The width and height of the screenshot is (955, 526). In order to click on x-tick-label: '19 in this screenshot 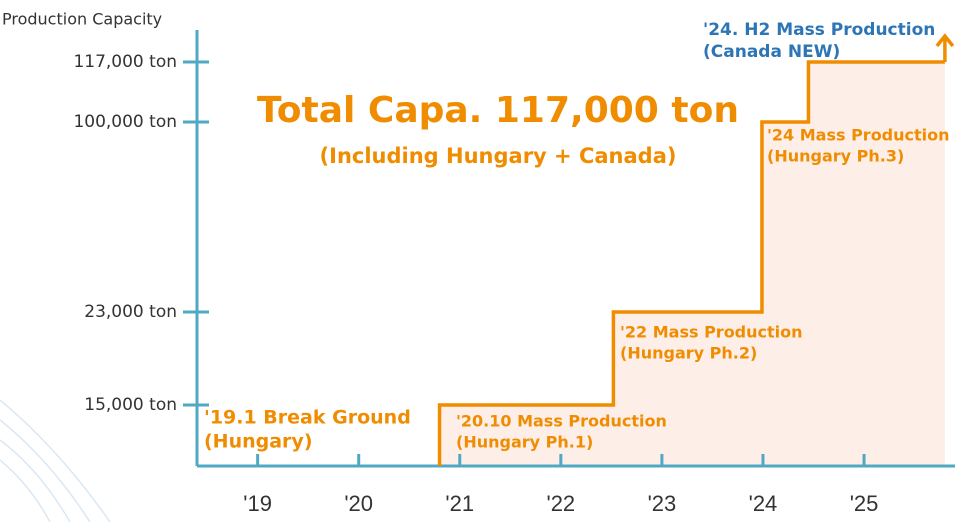, I will do `click(257, 503)`.